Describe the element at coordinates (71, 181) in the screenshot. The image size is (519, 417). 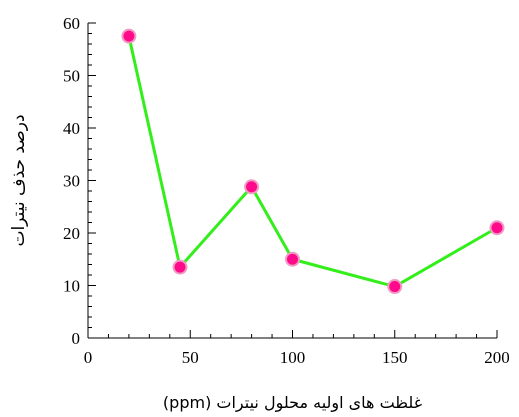
I see `y-tick-label: 30` at that location.